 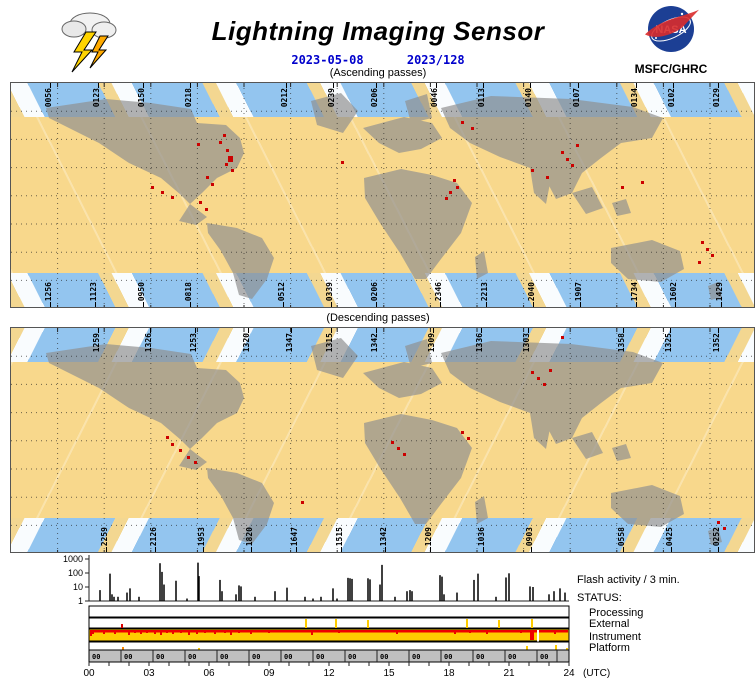 I want to click on y-axis-tick-label: 10, so click(x=78, y=587).